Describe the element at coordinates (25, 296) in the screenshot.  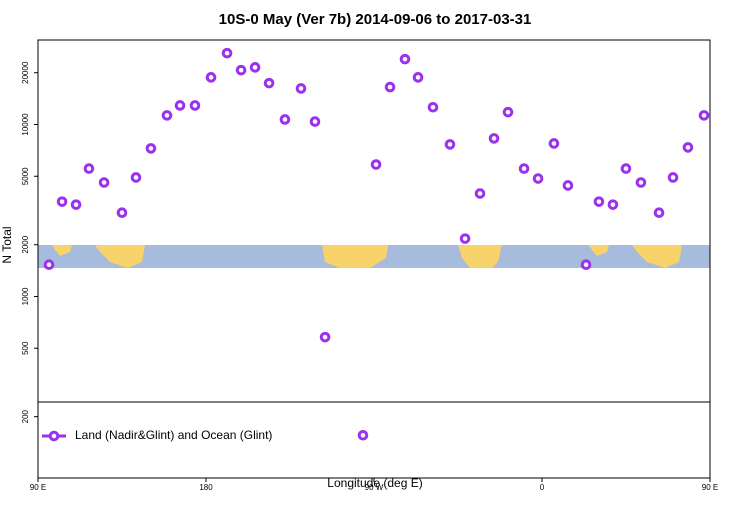
I see `y-tick-label: 1000` at that location.